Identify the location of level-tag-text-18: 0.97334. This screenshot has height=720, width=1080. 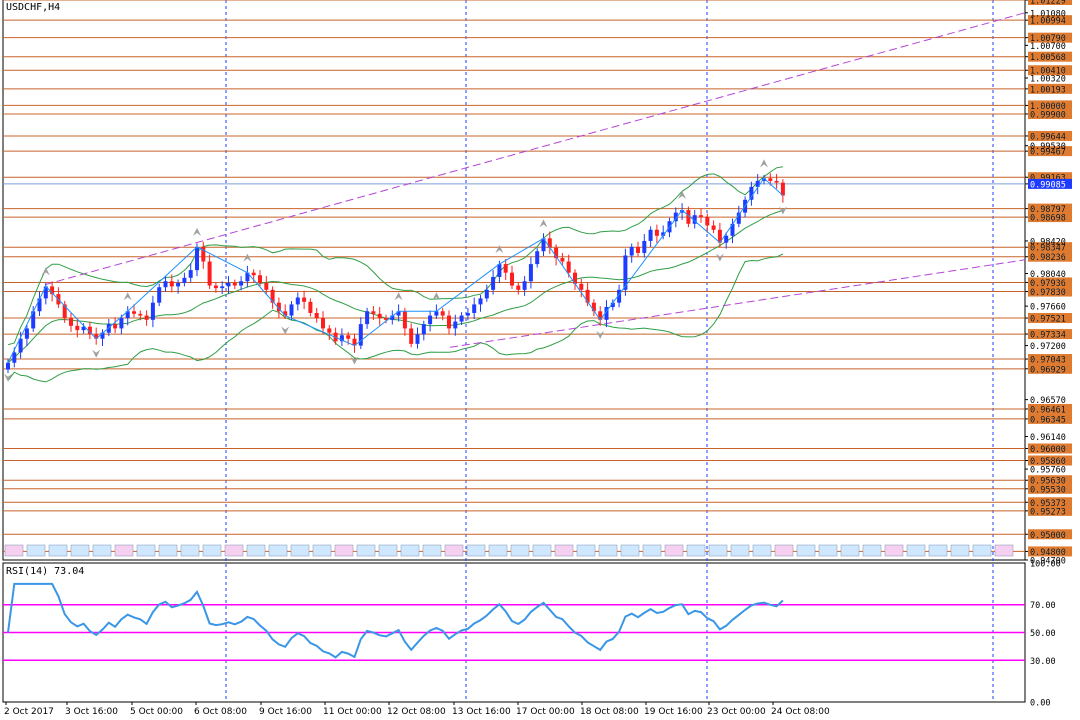
(1048, 336).